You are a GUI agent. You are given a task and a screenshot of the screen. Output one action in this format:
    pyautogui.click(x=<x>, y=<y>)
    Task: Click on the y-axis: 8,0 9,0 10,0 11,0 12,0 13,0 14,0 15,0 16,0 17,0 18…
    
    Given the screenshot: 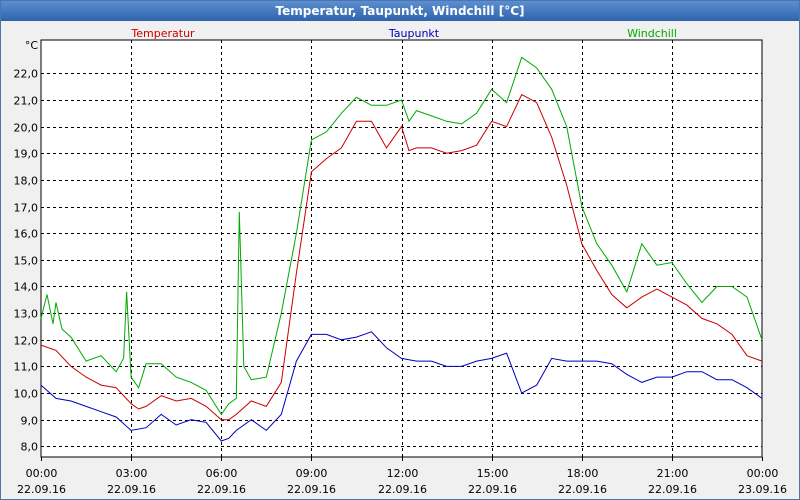 What is the action you would take?
    pyautogui.click(x=26, y=246)
    